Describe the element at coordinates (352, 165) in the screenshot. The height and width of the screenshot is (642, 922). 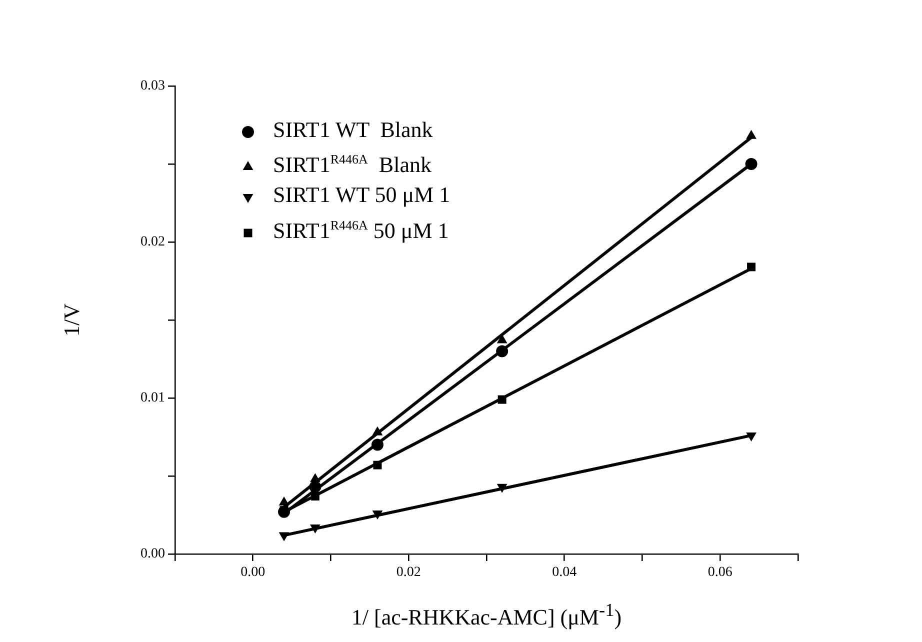
I see `legend-label: SIRT1$^{R446A}$ Blank` at that location.